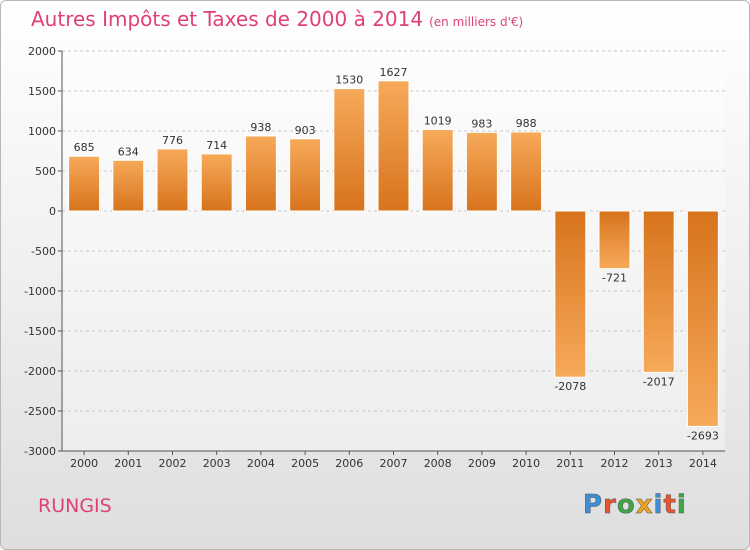 Image resolution: width=750 pixels, height=550 pixels. I want to click on y-tick-label: 1500, so click(42, 91).